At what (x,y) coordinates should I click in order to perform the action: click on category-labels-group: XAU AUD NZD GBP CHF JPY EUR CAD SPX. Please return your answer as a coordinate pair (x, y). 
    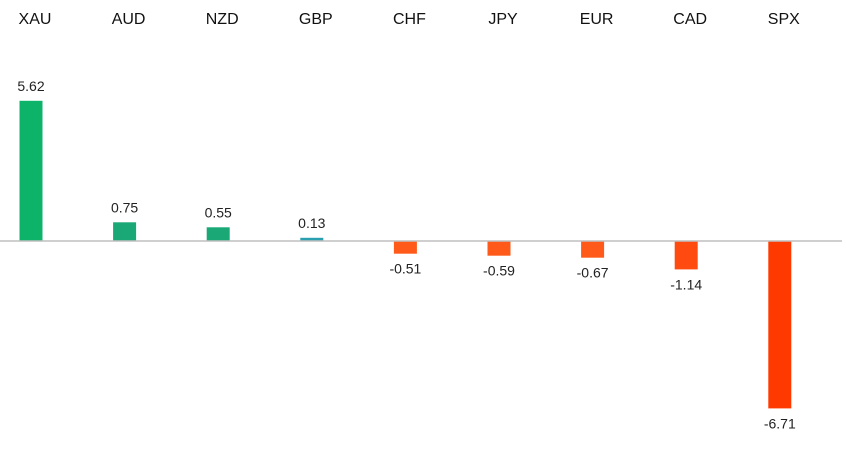
    Looking at the image, I should click on (410, 19).